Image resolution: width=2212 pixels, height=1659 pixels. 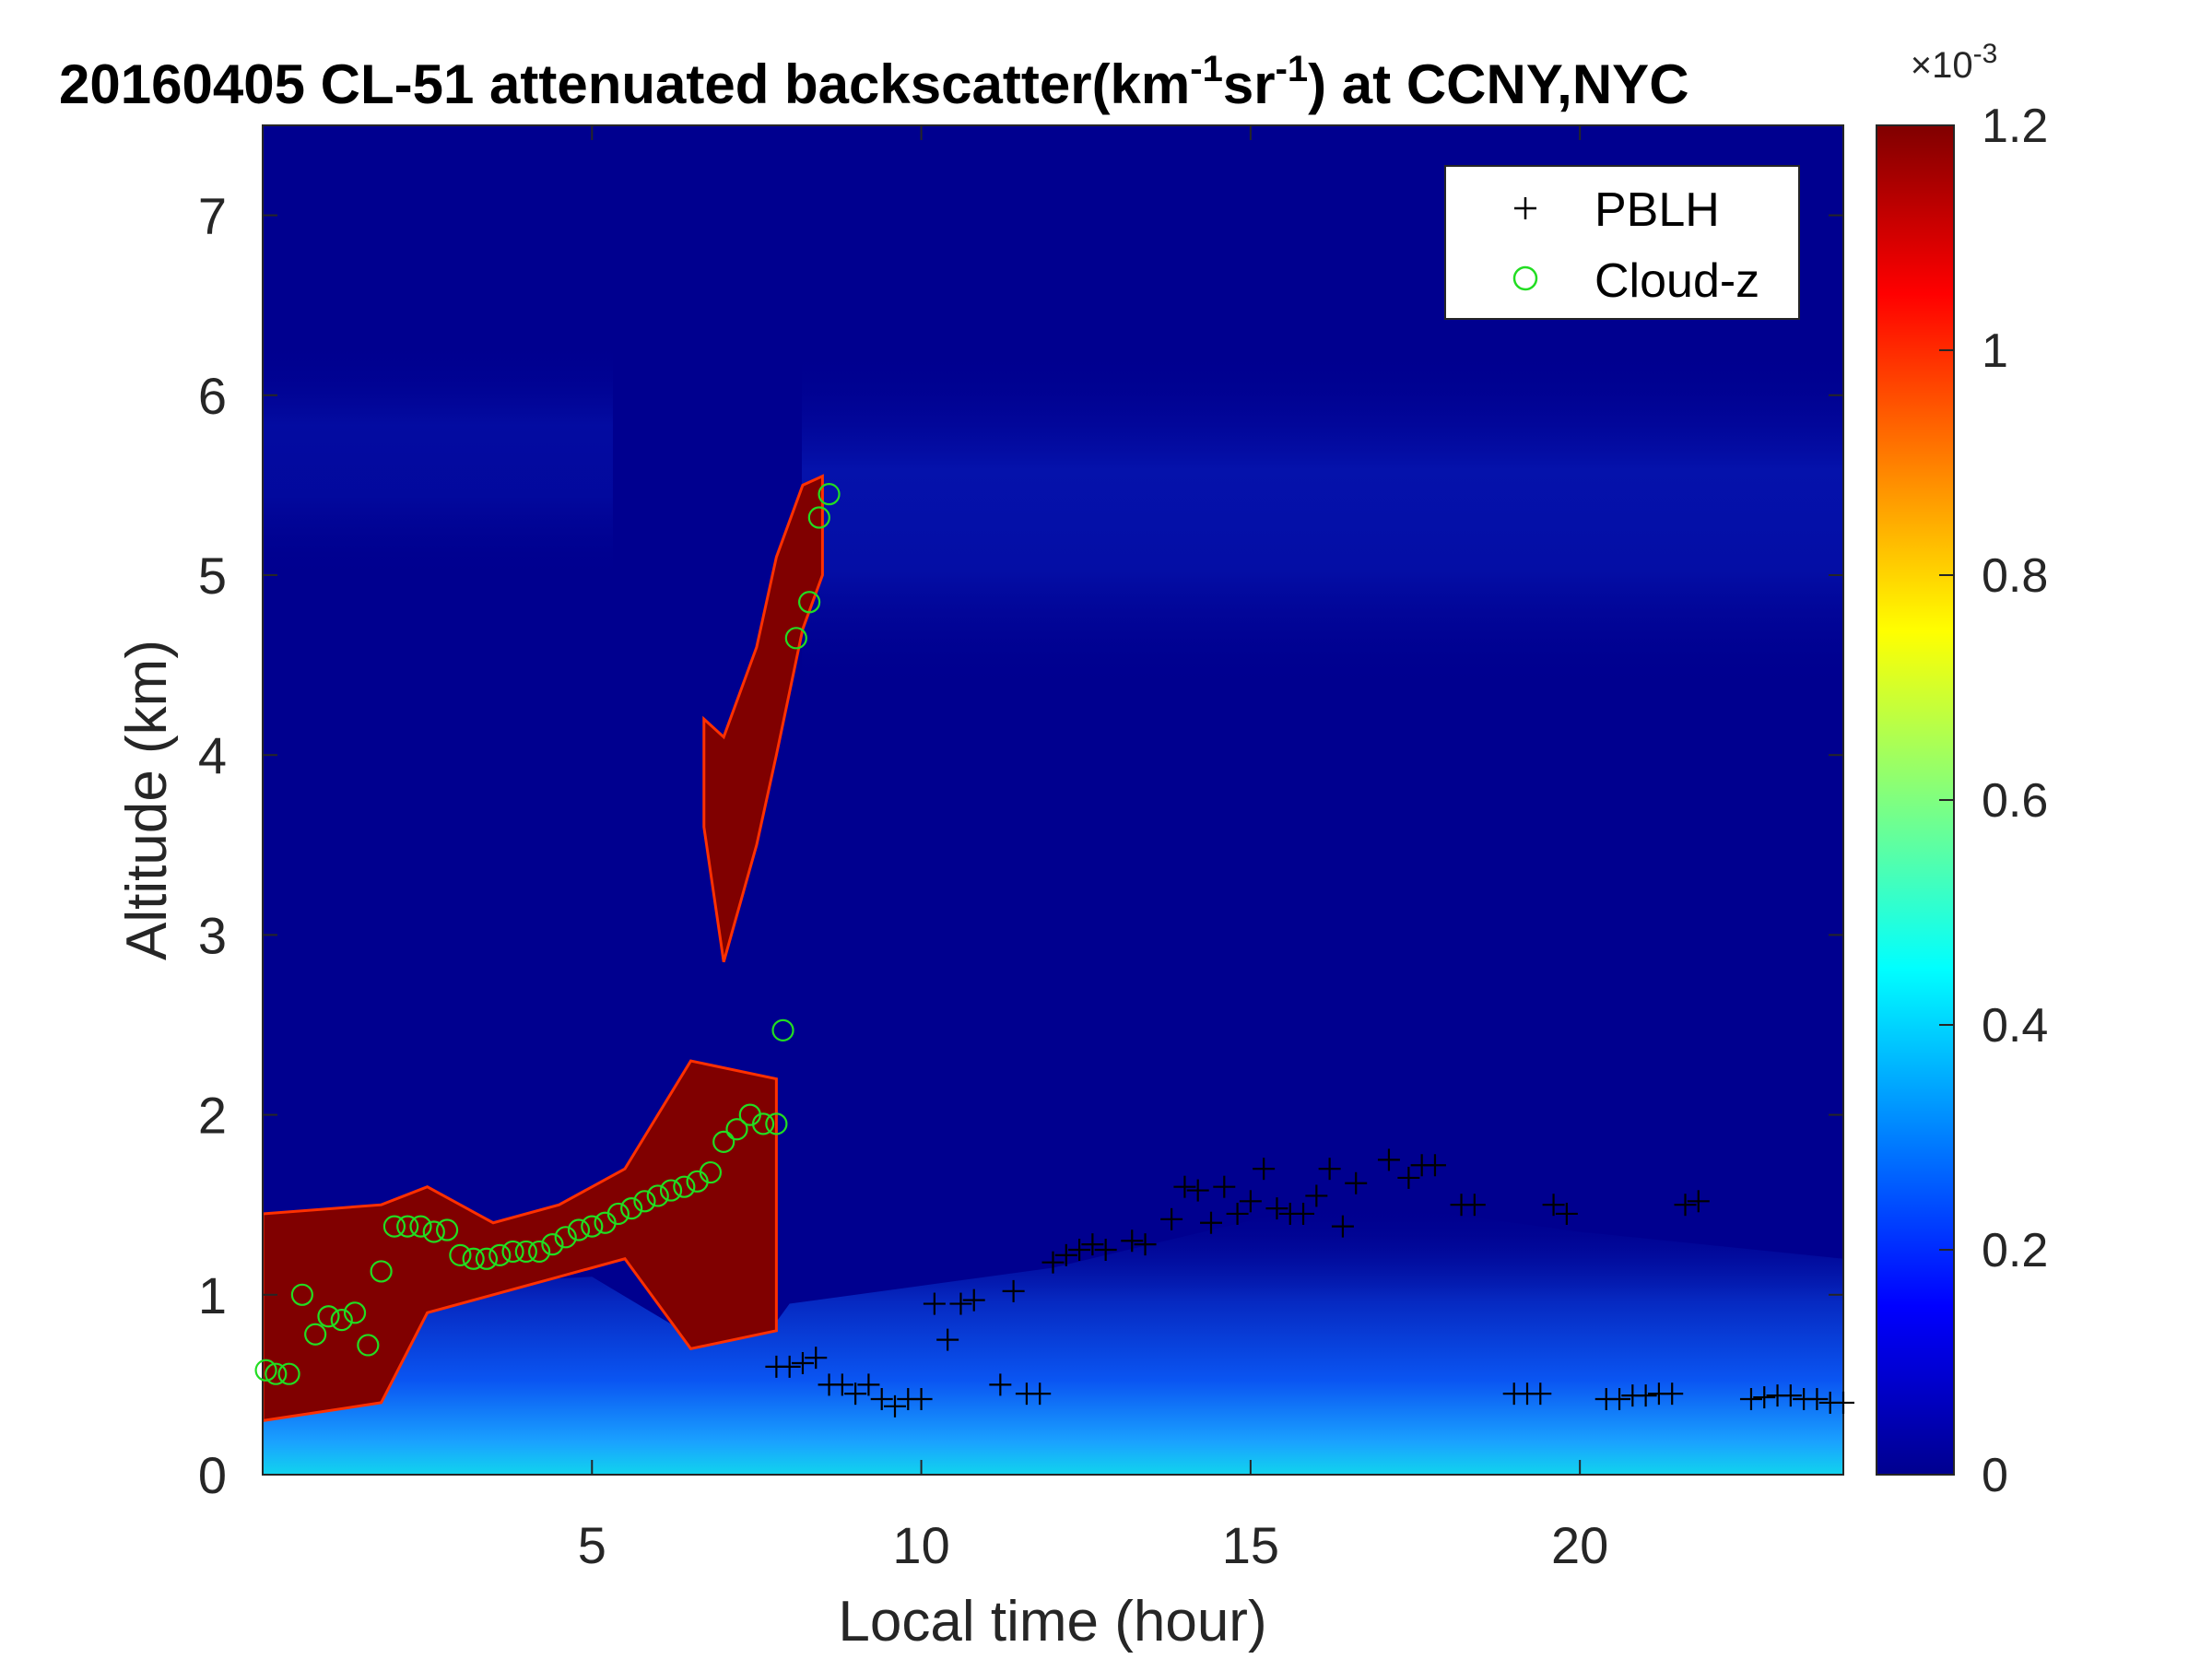 I want to click on colorbar-tick-label: 0.4, so click(x=2015, y=1026).